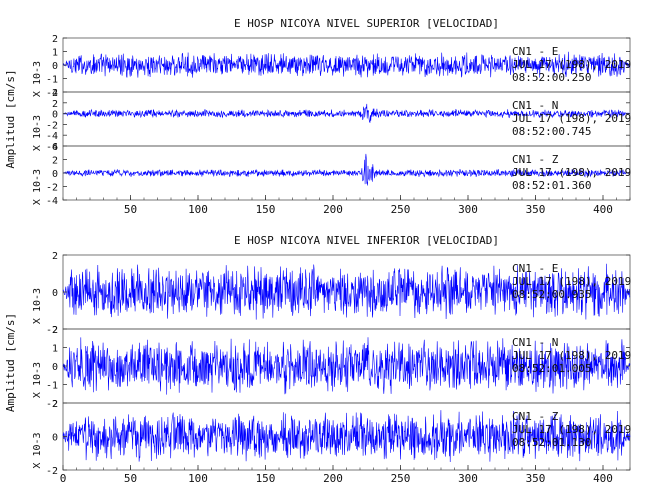 The height and width of the screenshot is (500, 650). Describe the element at coordinates (366, 240) in the screenshot. I see `chart-title: E HOSP NICOYA NIVEL INFERIOR [VELOCIDAD]` at that location.